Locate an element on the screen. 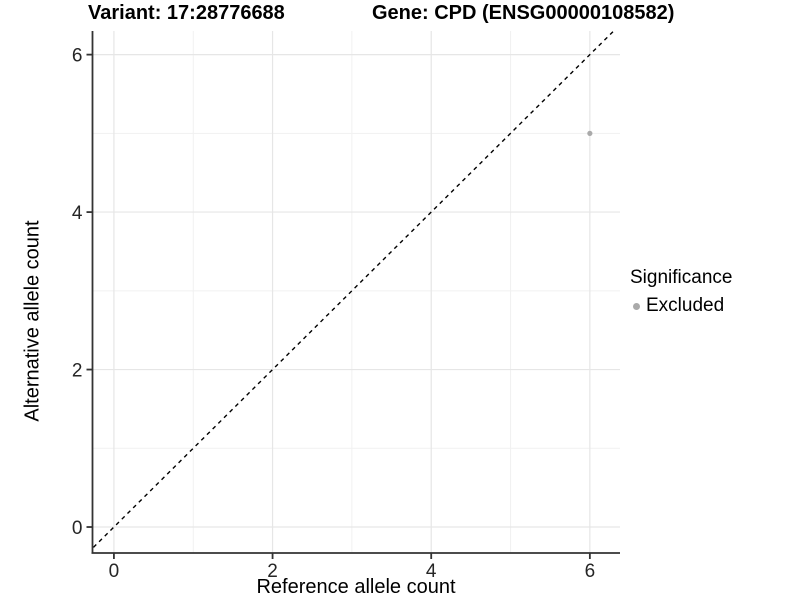 Image resolution: width=800 pixels, height=600 pixels. y-tick-label: 6 is located at coordinates (77, 56).